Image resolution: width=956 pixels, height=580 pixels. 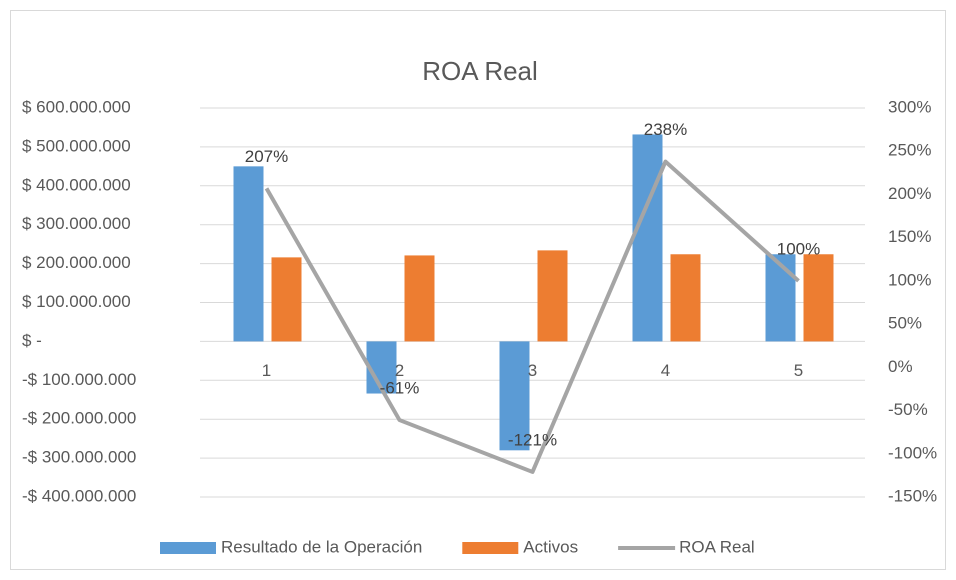 What do you see at coordinates (76, 106) in the screenshot?
I see `y-tick-label: $ 600.000.000` at bounding box center [76, 106].